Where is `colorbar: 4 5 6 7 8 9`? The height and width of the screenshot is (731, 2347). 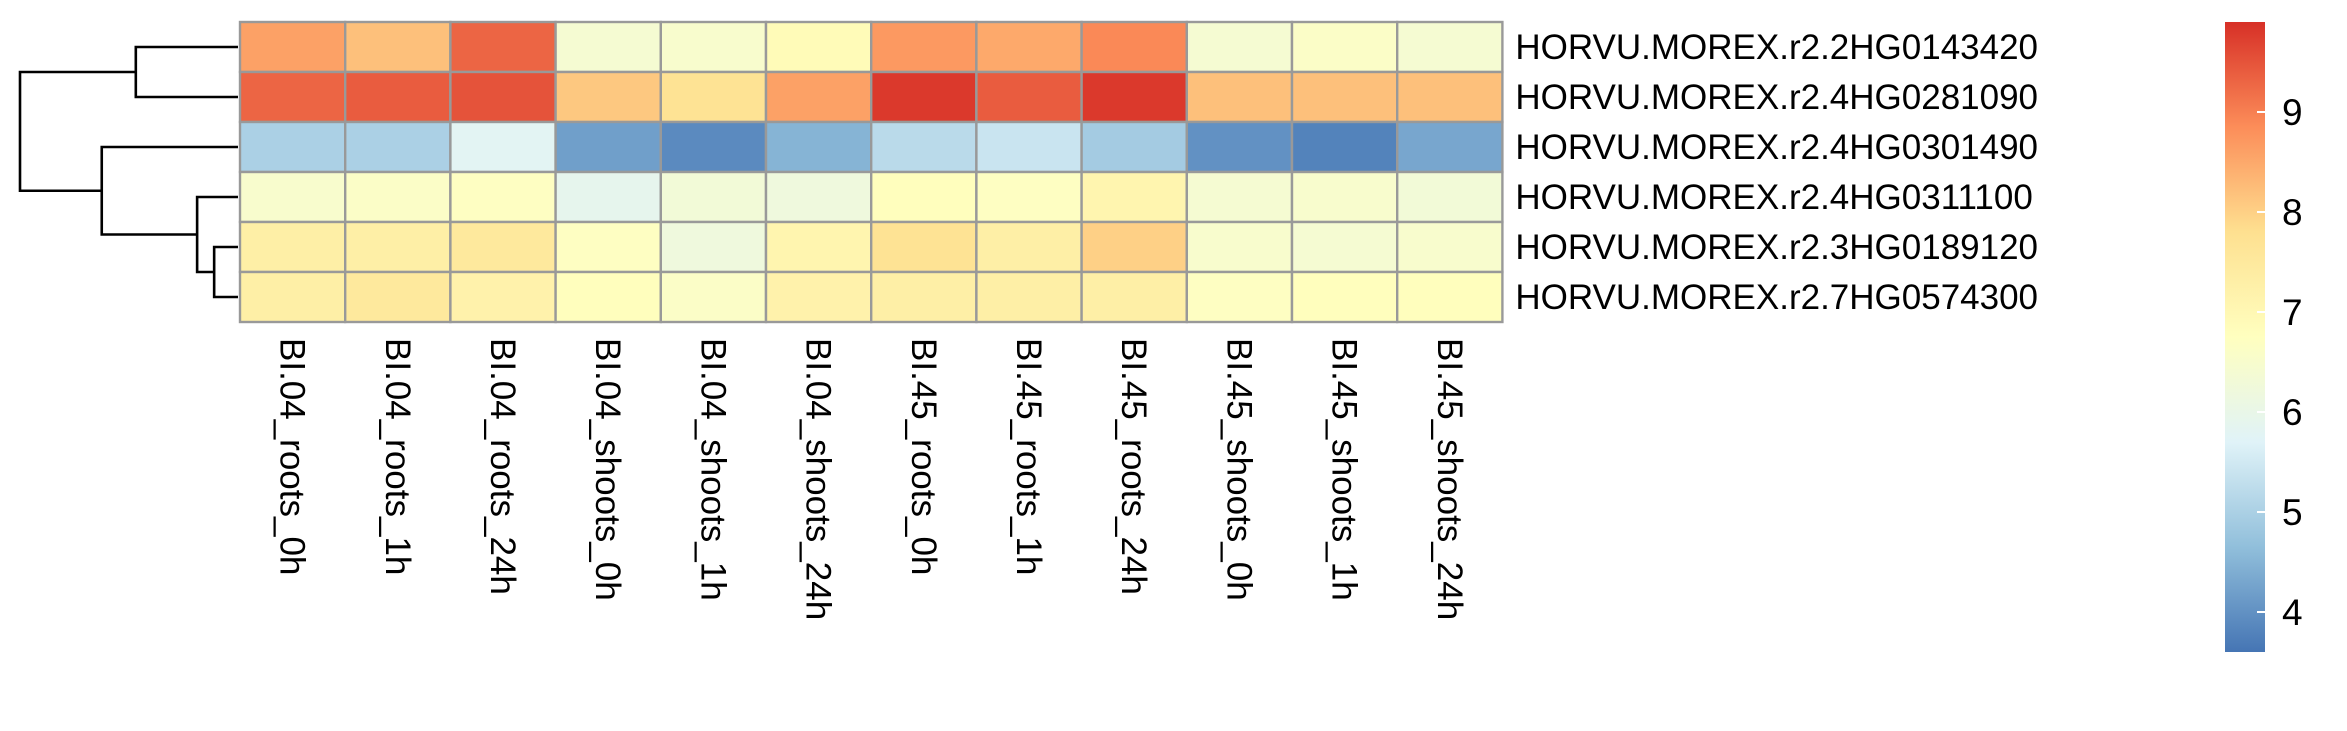
colorbar: 4 5 6 7 8 9 is located at coordinates (2264, 337).